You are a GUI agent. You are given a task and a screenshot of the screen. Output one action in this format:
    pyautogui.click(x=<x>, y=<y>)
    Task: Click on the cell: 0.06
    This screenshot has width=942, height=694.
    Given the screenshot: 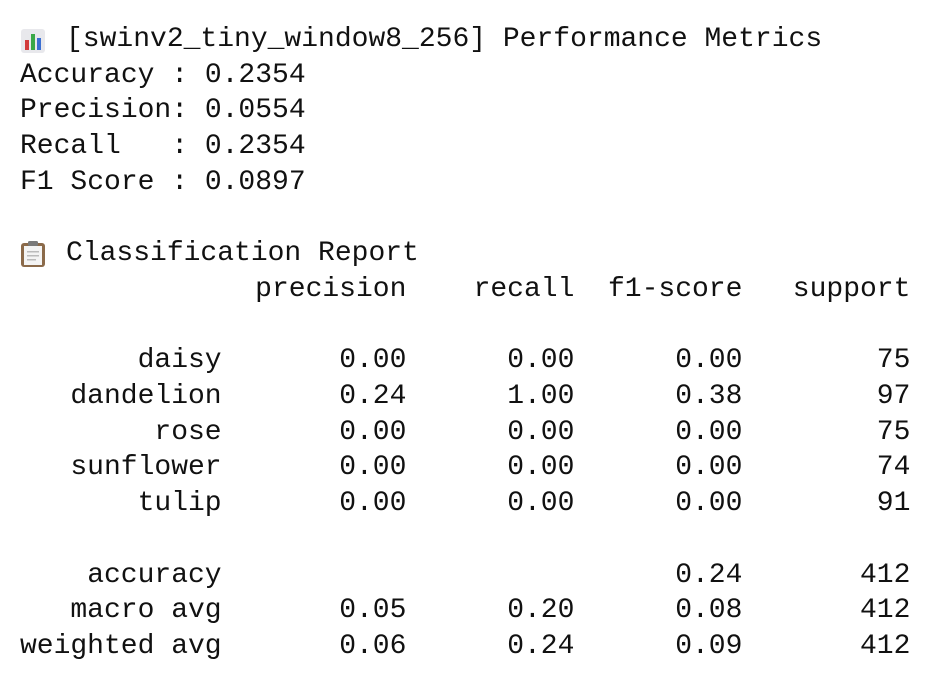 What is the action you would take?
    pyautogui.click(x=373, y=646)
    